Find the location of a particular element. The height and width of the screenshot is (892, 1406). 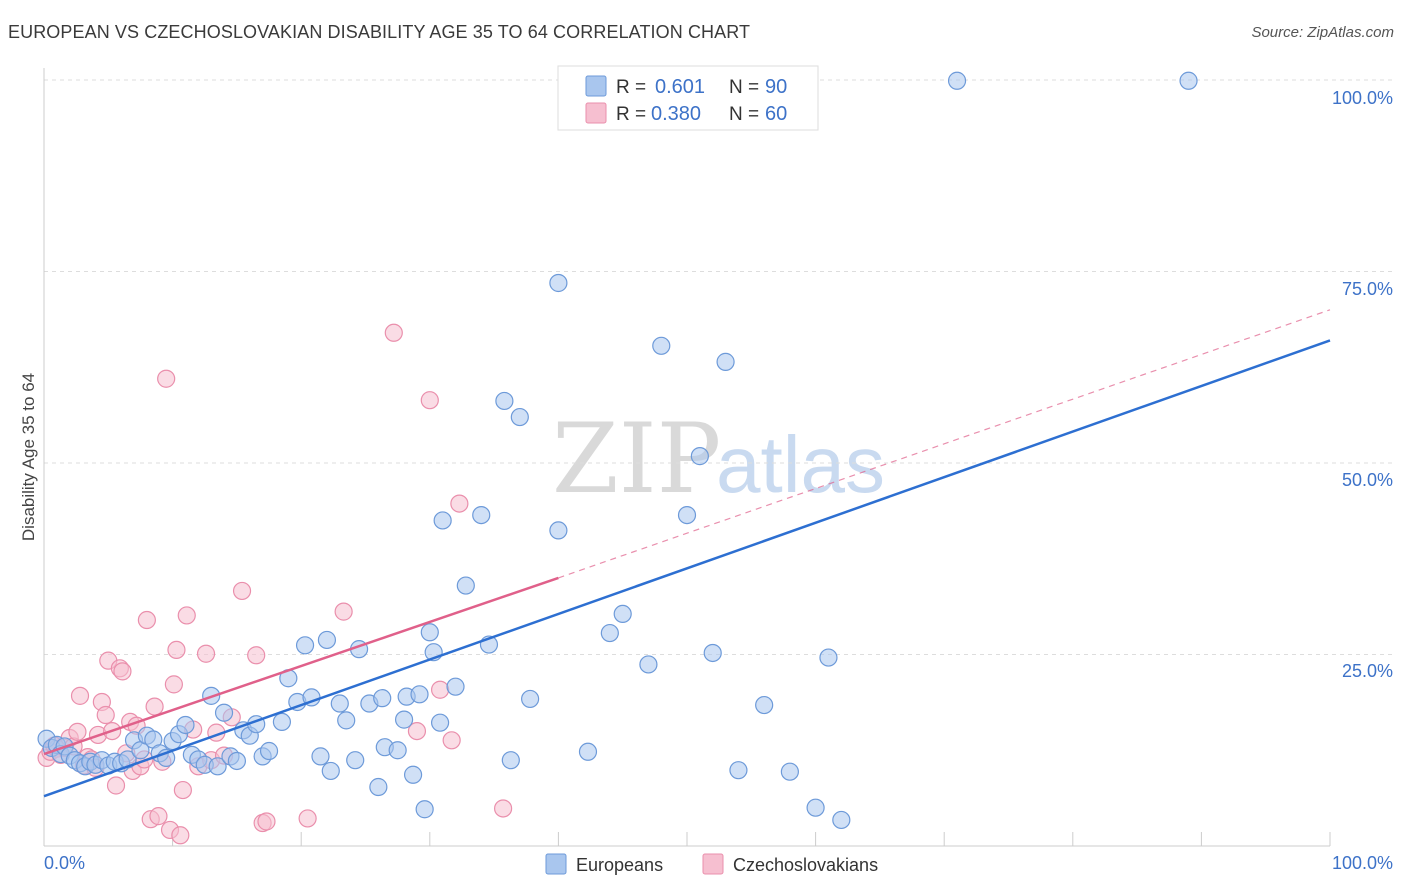

watermark: ZIP atlas is located at coordinates (718, 459).